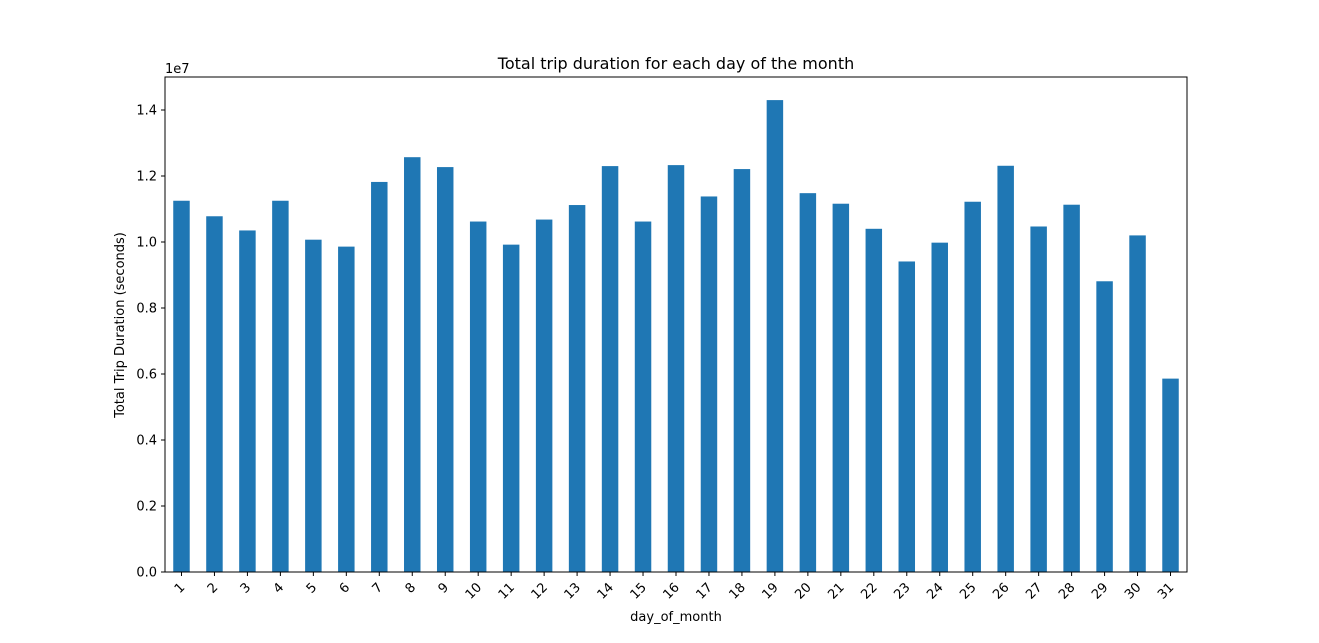  What do you see at coordinates (146, 111) in the screenshot?
I see `y-tick-label: 1.4` at bounding box center [146, 111].